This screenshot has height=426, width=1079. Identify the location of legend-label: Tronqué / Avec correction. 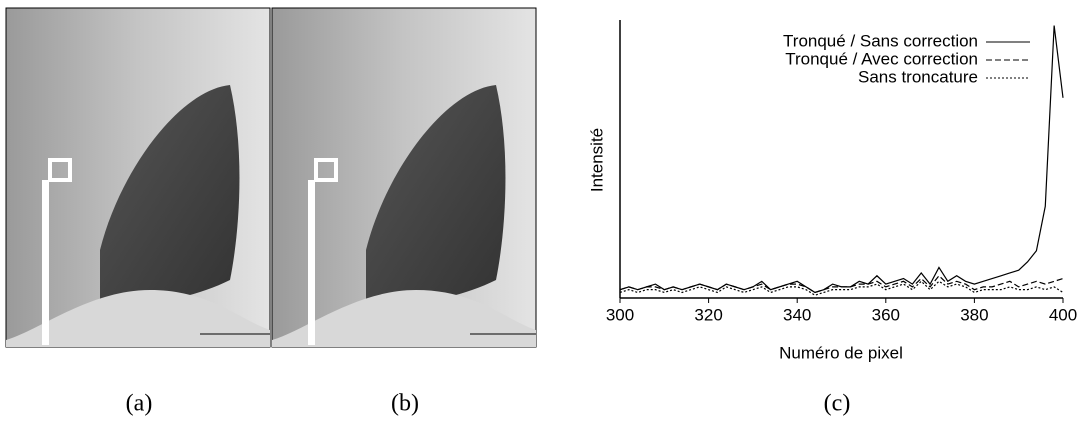
(881, 58).